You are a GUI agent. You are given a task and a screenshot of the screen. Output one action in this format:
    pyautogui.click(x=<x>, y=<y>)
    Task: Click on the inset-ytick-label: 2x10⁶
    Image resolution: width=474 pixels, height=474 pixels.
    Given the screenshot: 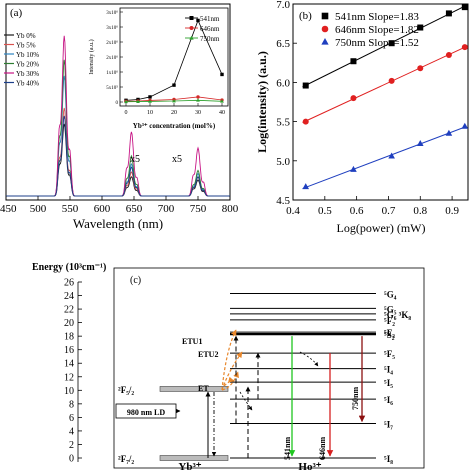 What is the action you would take?
    pyautogui.click(x=112, y=43)
    